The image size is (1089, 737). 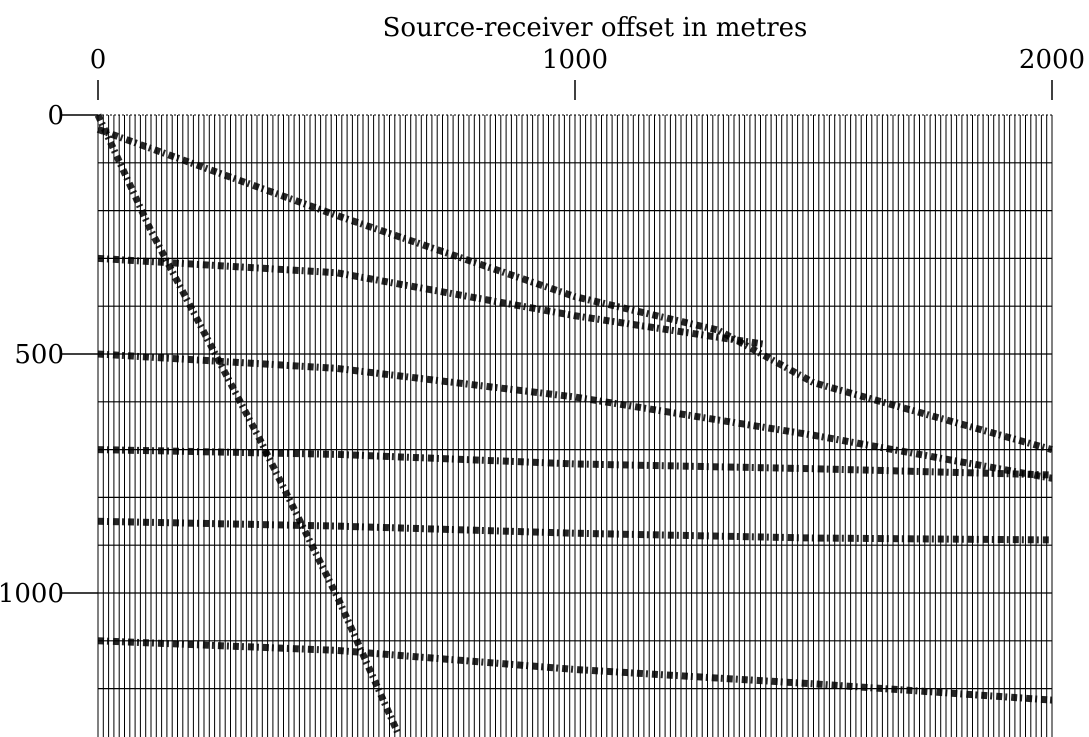 What do you see at coordinates (595, 28) in the screenshot?
I see `x-axis-title: Source-receiver offset in metres` at bounding box center [595, 28].